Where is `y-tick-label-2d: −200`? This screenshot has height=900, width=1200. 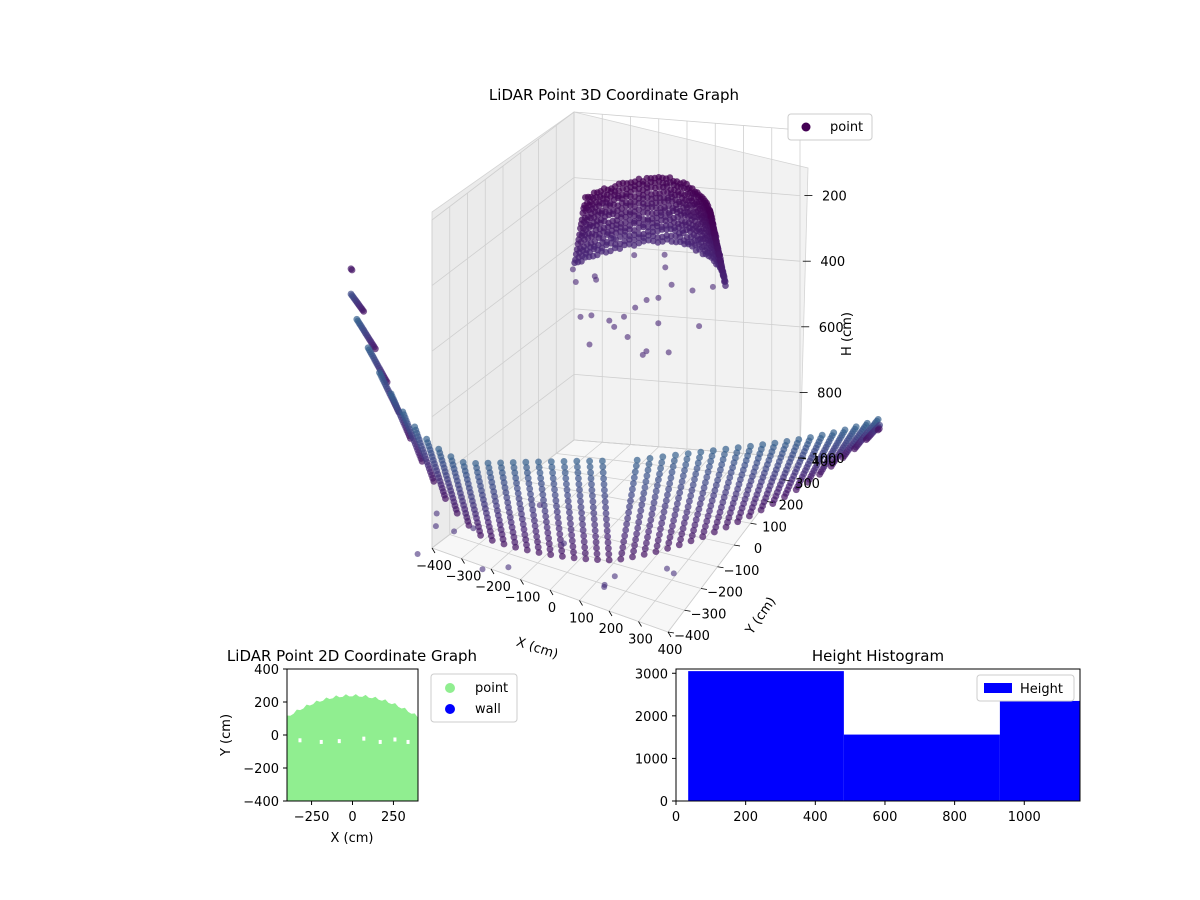 y-tick-label-2d: −200 is located at coordinates (261, 769).